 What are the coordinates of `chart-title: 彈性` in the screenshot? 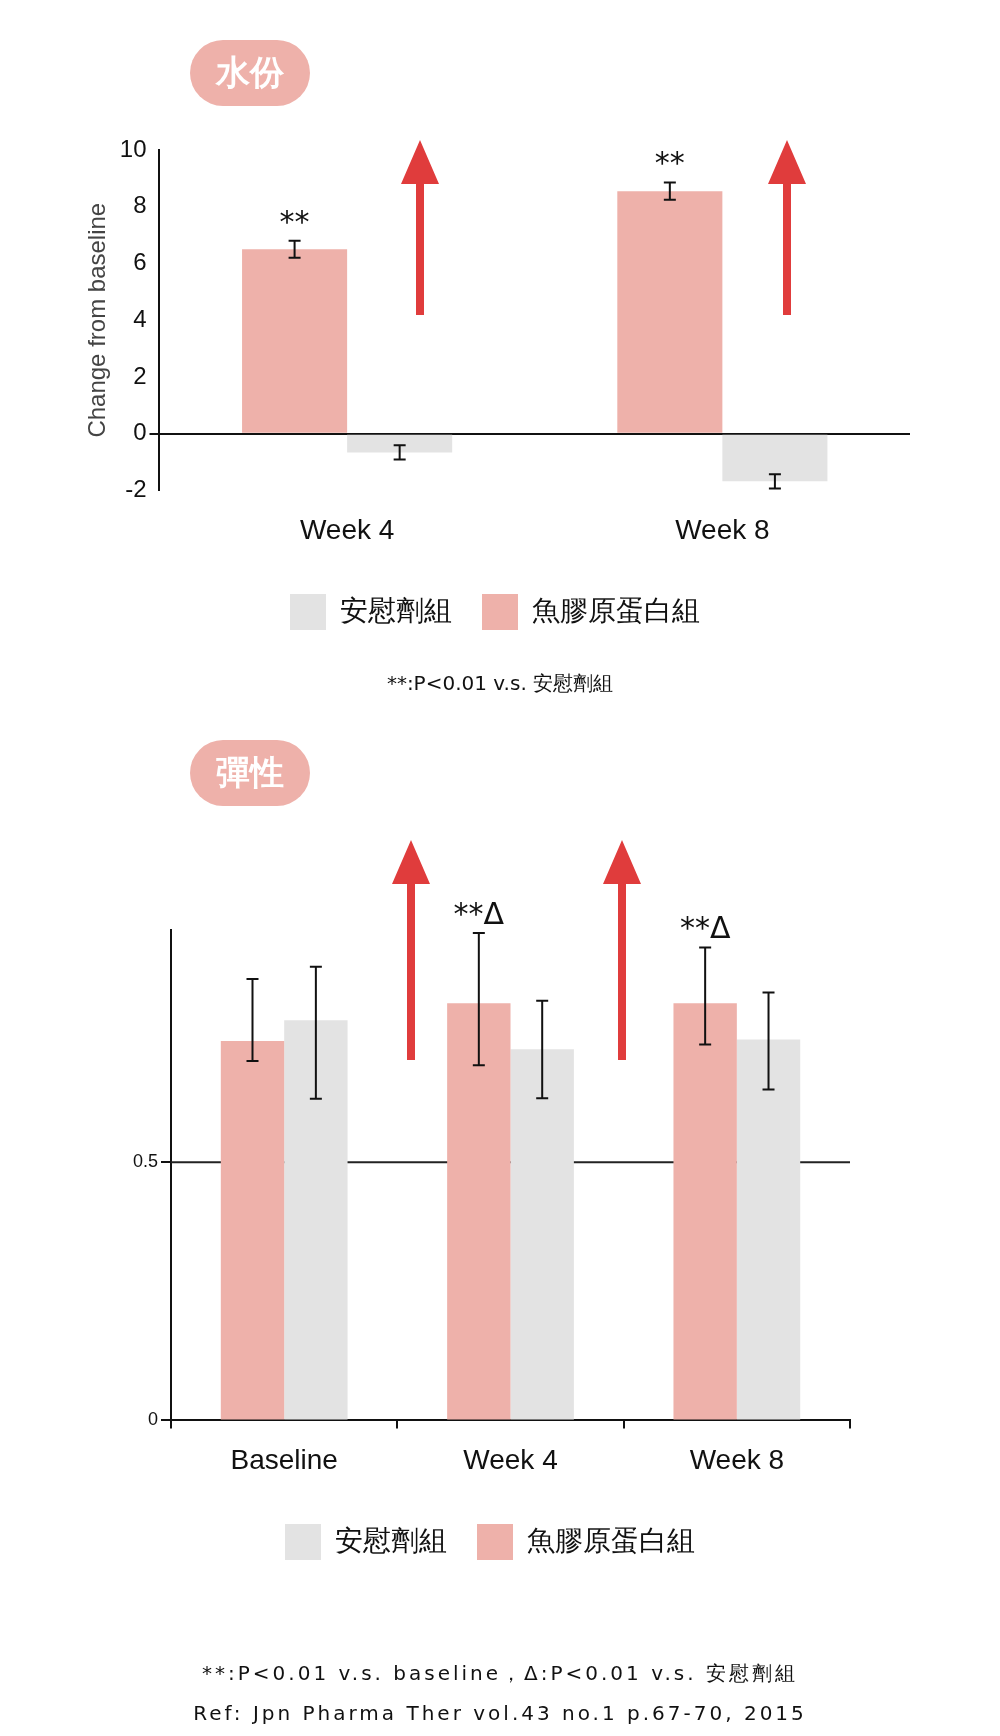 It's located at (250, 773).